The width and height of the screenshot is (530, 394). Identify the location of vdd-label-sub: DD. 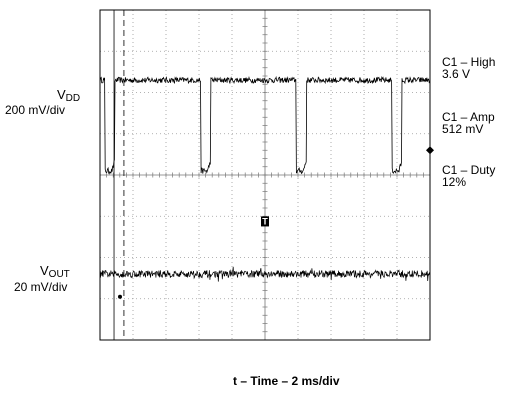
(73, 98).